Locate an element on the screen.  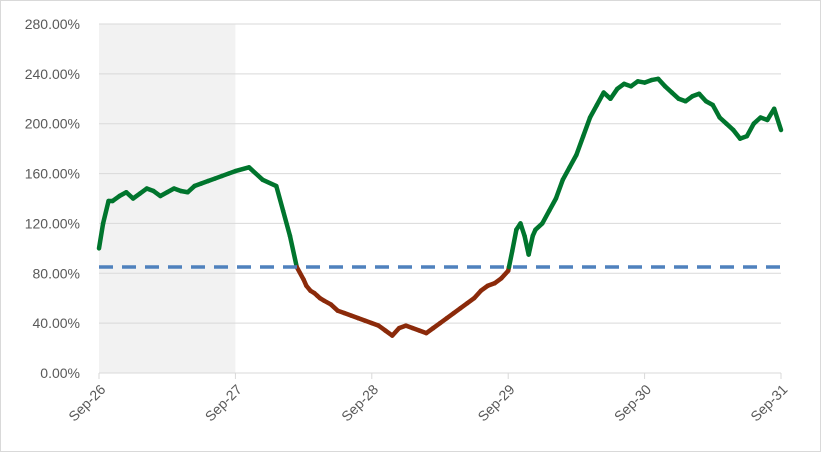
y-tick-label: 80.00% is located at coordinates (56, 273).